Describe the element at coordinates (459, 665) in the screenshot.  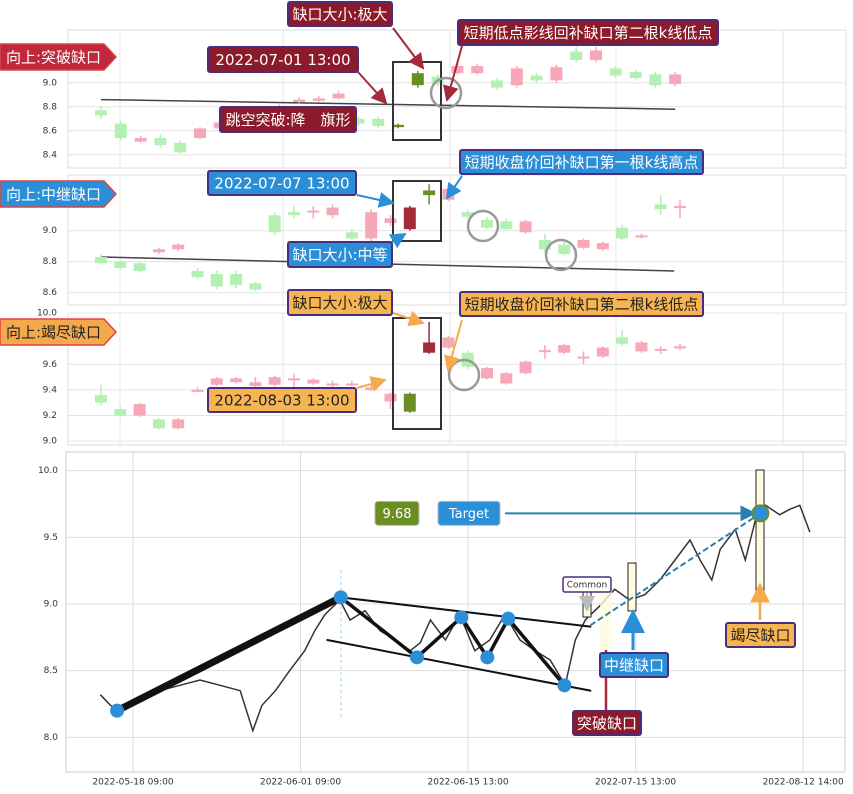
I see `pattern-line` at that location.